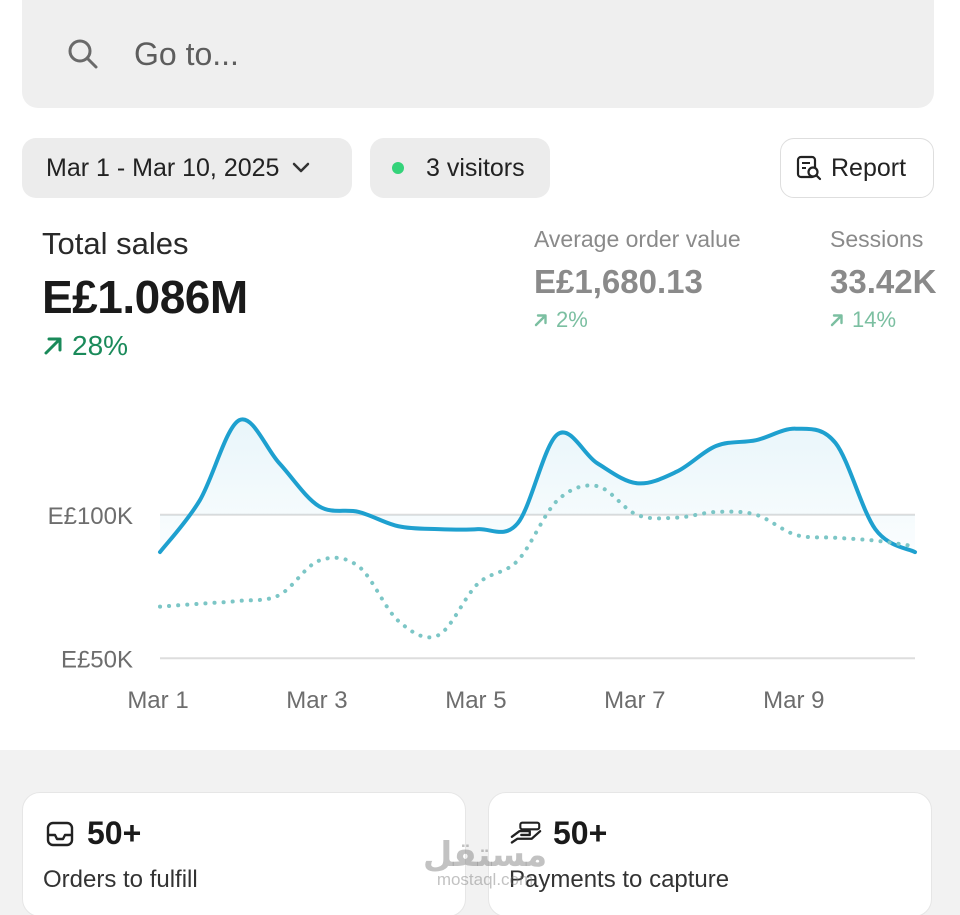 The image size is (960, 915). What do you see at coordinates (90, 516) in the screenshot?
I see `y-tick-label: E£100K` at bounding box center [90, 516].